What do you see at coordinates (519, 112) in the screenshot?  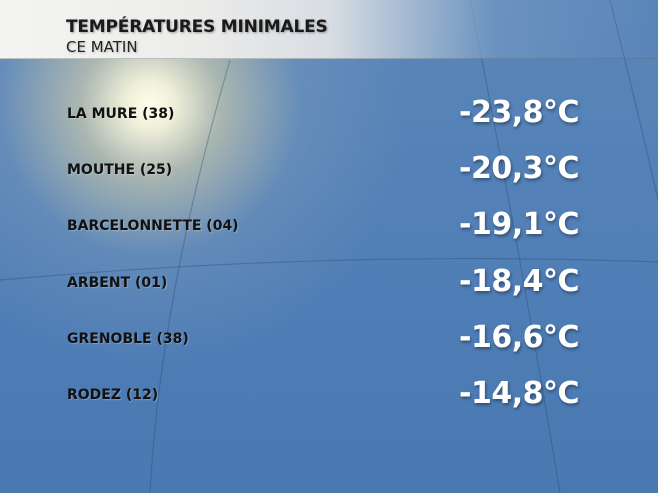 I see `temperature-value: -23,8°C` at bounding box center [519, 112].